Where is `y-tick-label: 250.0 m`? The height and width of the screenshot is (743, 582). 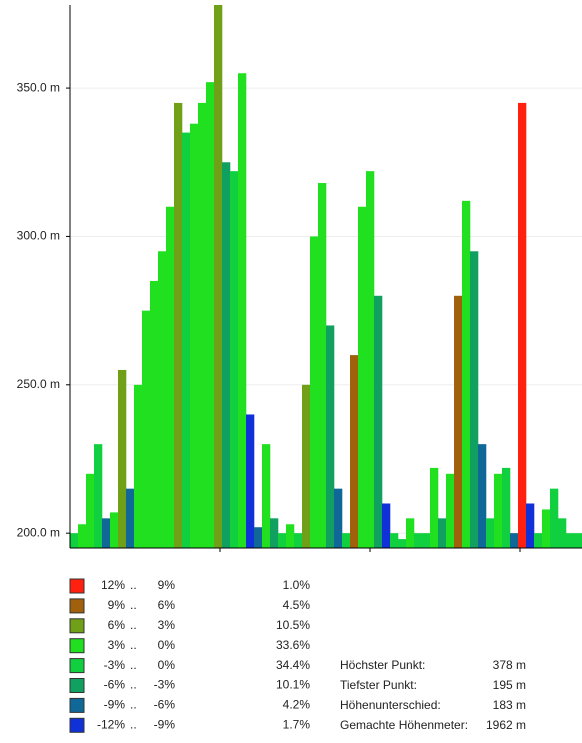
y-tick-label: 250.0 m is located at coordinates (38, 384).